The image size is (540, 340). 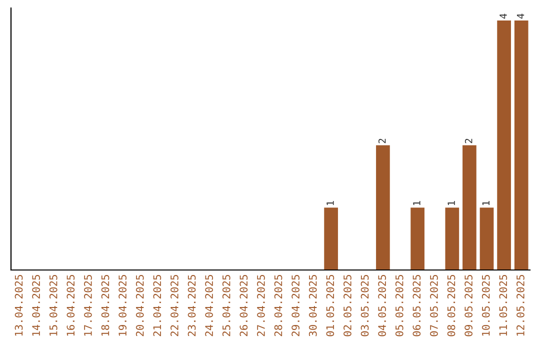 What do you see at coordinates (105, 305) in the screenshot?
I see `x-tick-label: 18.04.2025` at bounding box center [105, 305].